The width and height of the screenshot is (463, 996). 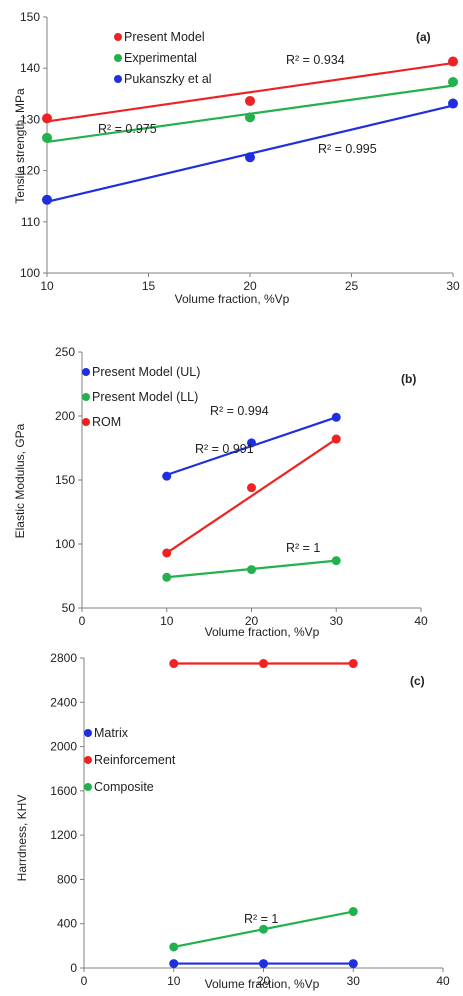 I want to click on y-tick-label: 250, so click(x=65, y=352).